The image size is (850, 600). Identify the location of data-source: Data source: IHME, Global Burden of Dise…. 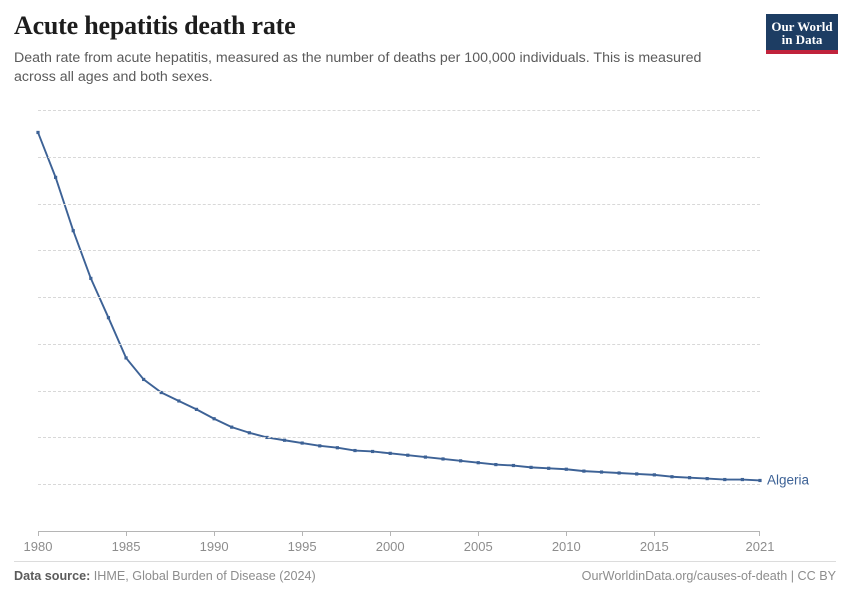
(165, 576).